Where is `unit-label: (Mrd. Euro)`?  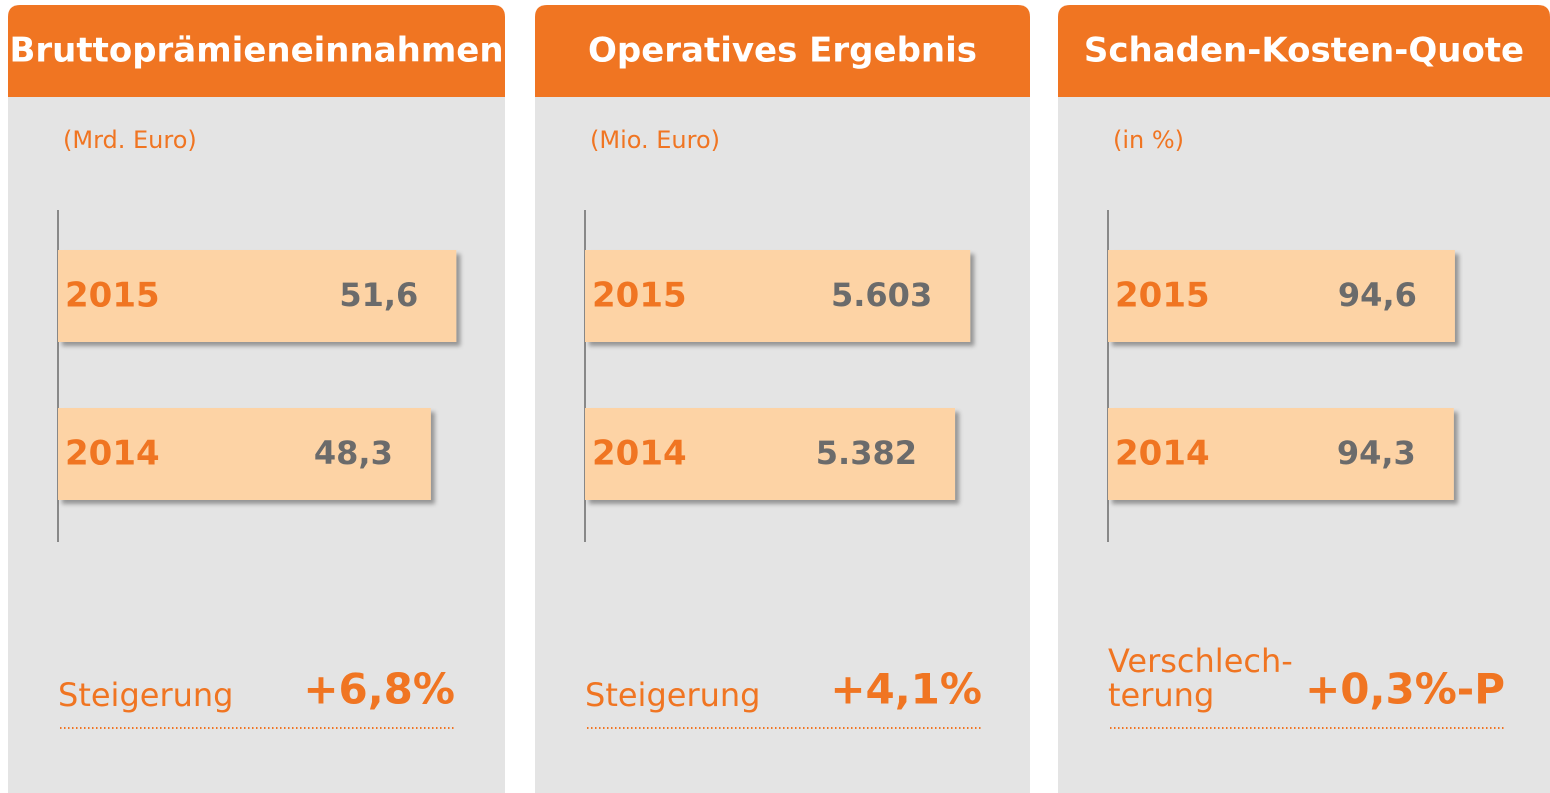 unit-label: (Mrd. Euro) is located at coordinates (130, 140).